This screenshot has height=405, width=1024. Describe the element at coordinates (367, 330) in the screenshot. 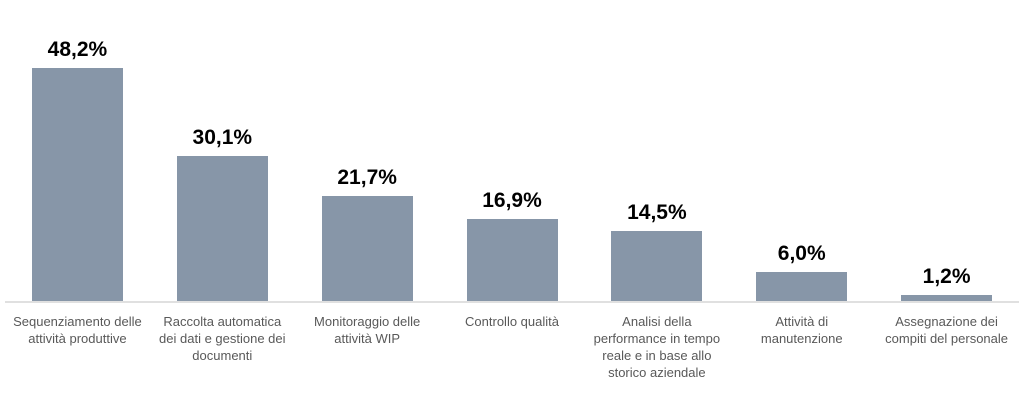

I see `category-label: Monitoraggio delle attività WIP` at that location.